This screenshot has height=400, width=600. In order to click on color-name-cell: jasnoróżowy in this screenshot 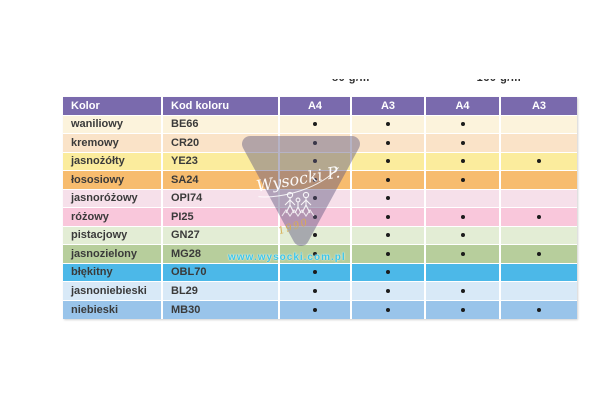, I will do `click(113, 198)`.